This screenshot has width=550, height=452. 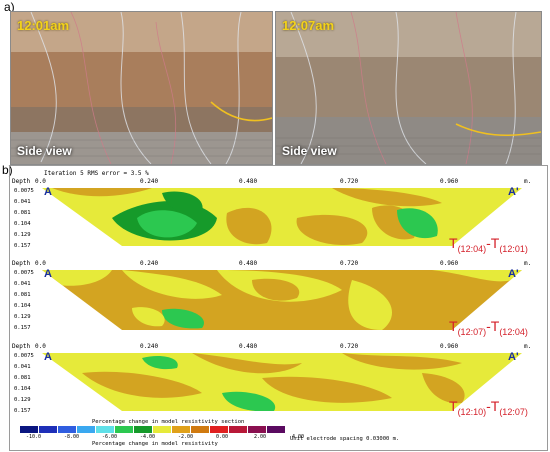 I want to click on electrode-spacing: Unit electrode spacing 0.03000 m., so click(x=345, y=439).